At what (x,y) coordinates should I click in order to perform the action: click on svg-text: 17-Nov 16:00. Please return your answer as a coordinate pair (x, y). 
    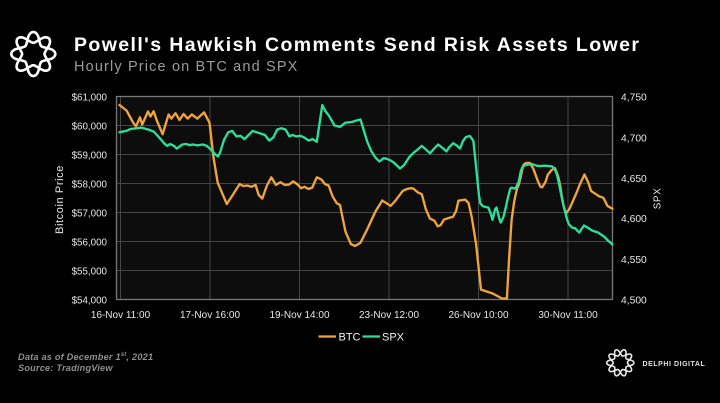
    Looking at the image, I should click on (210, 315).